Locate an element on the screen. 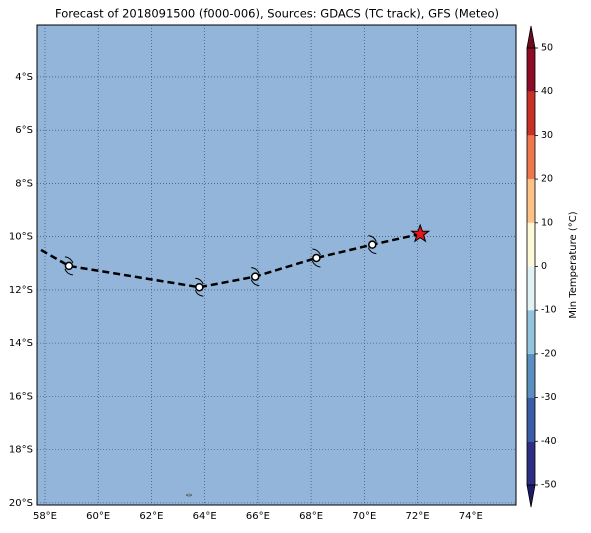  colorbar-tick-label: 50 is located at coordinates (547, 48).